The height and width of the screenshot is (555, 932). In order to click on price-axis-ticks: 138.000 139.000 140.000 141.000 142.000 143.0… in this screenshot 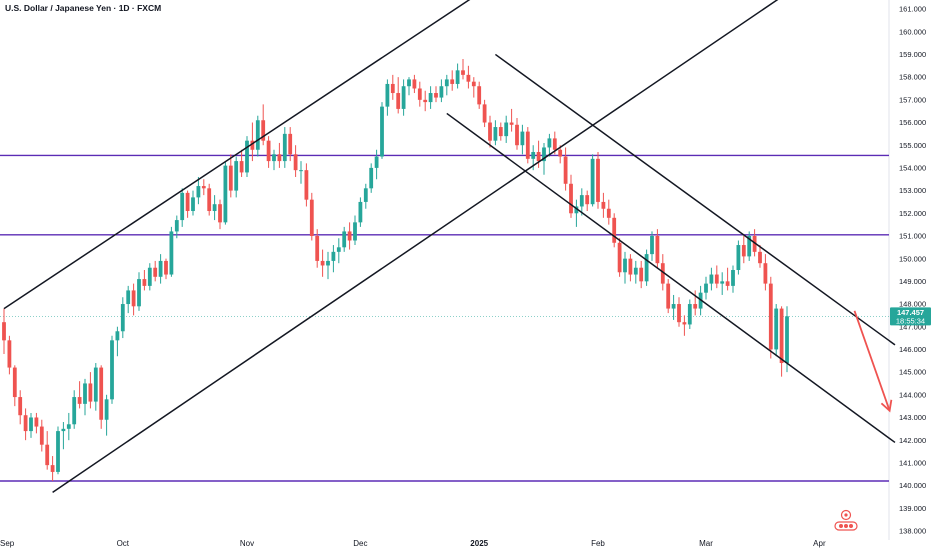, I will do `click(912, 270)`.